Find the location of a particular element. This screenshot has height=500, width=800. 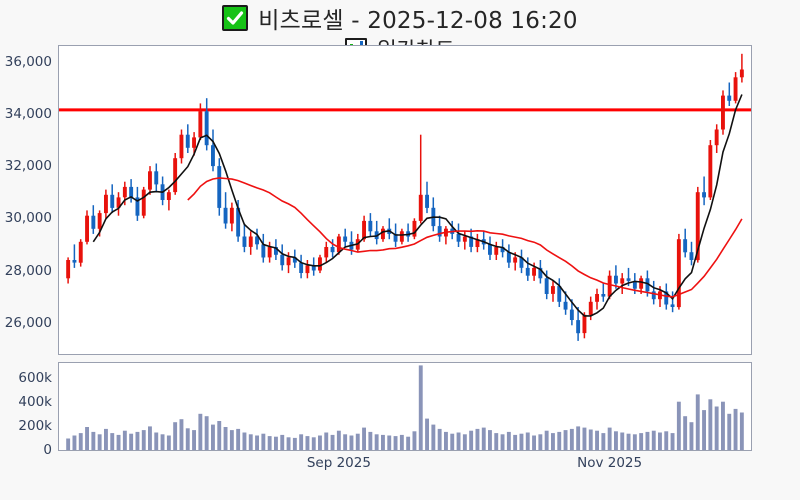

price-y-tick: 28,000 is located at coordinates (28, 270).